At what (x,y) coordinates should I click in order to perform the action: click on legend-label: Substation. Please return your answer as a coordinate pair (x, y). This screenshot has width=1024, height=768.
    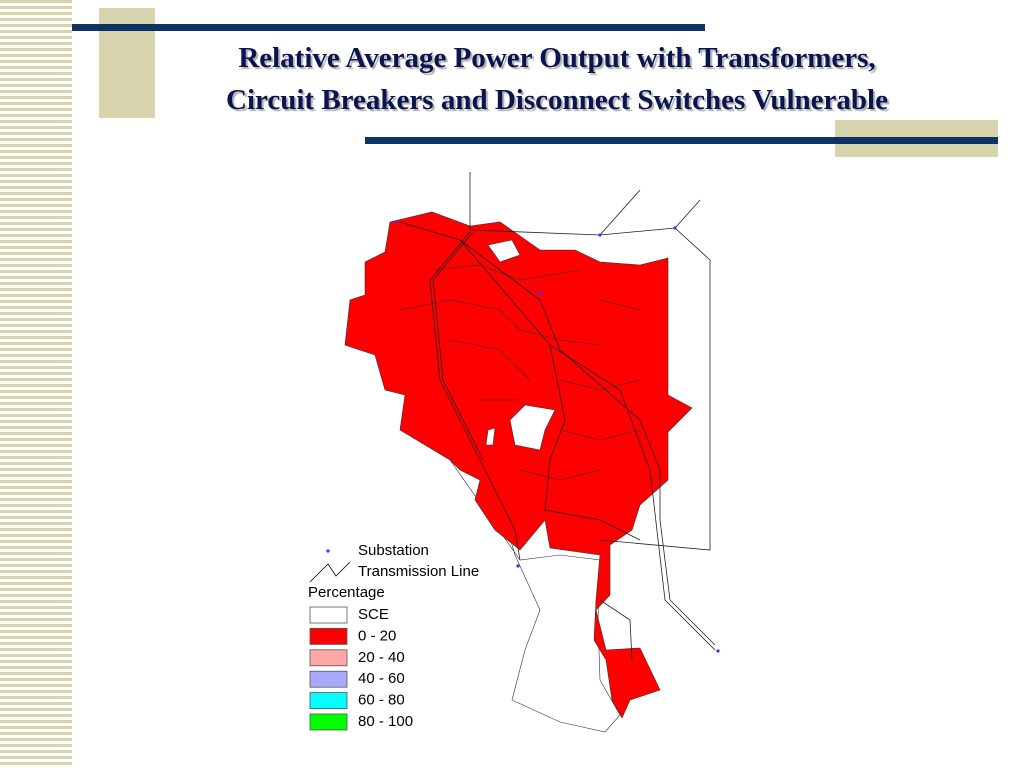
    Looking at the image, I should click on (393, 550).